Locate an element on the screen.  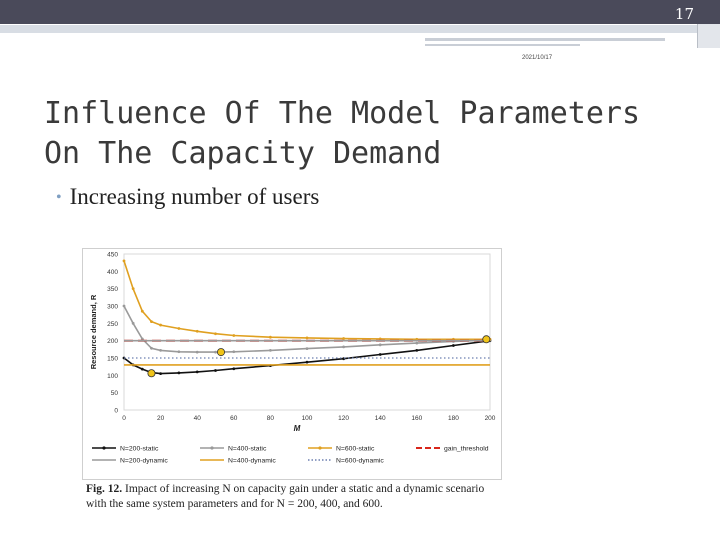
series-line-N=600-static is located at coordinates (306, 300).